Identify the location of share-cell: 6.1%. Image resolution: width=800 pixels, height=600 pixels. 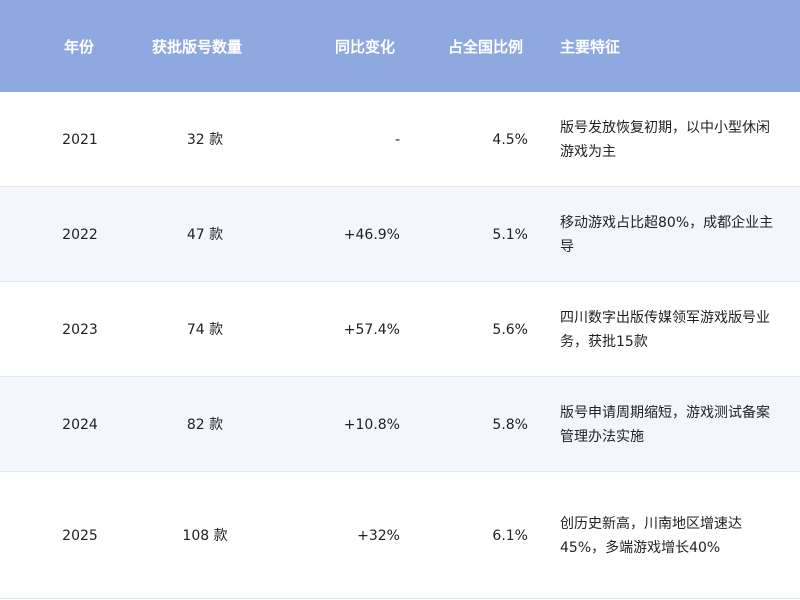
(510, 535).